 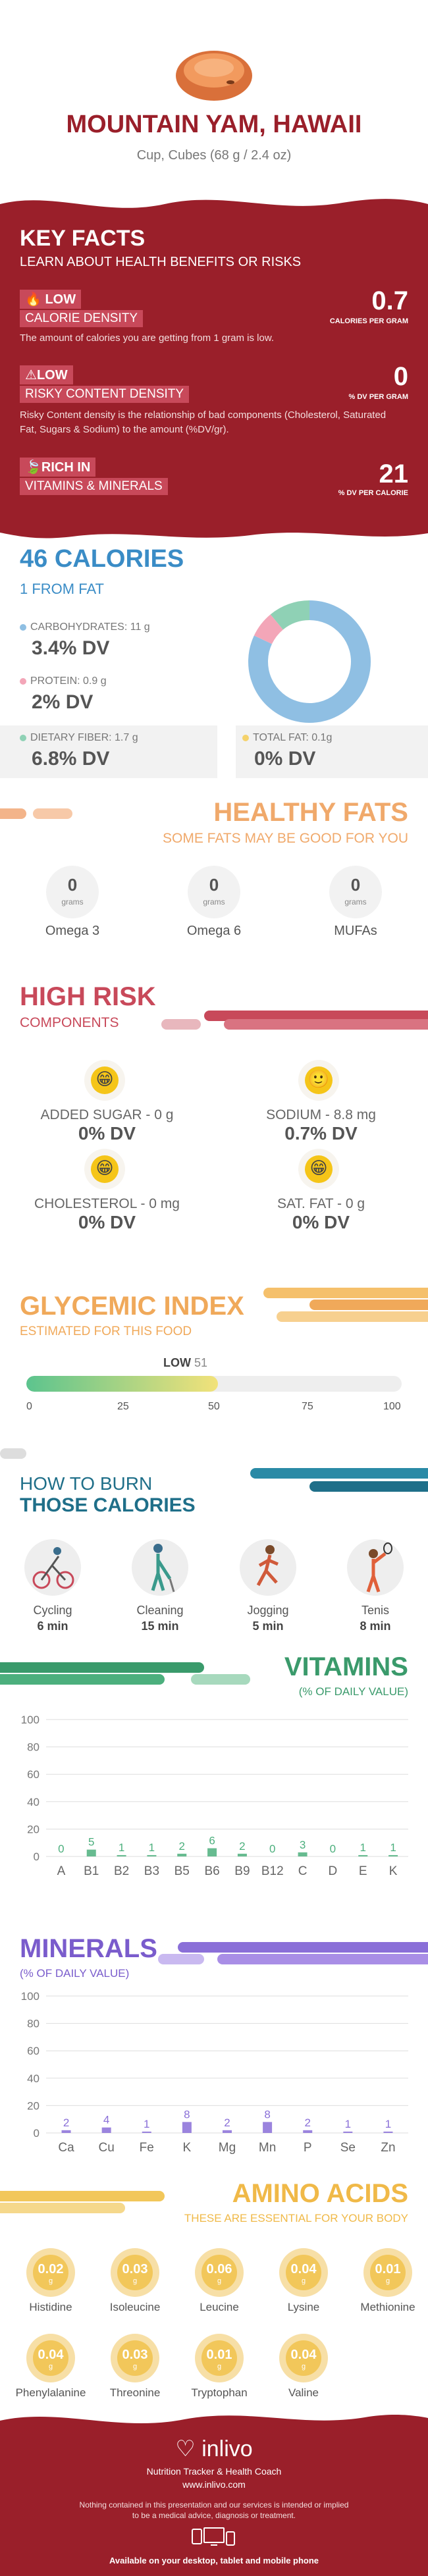 I want to click on y-tick-label: 60, so click(x=33, y=1774).